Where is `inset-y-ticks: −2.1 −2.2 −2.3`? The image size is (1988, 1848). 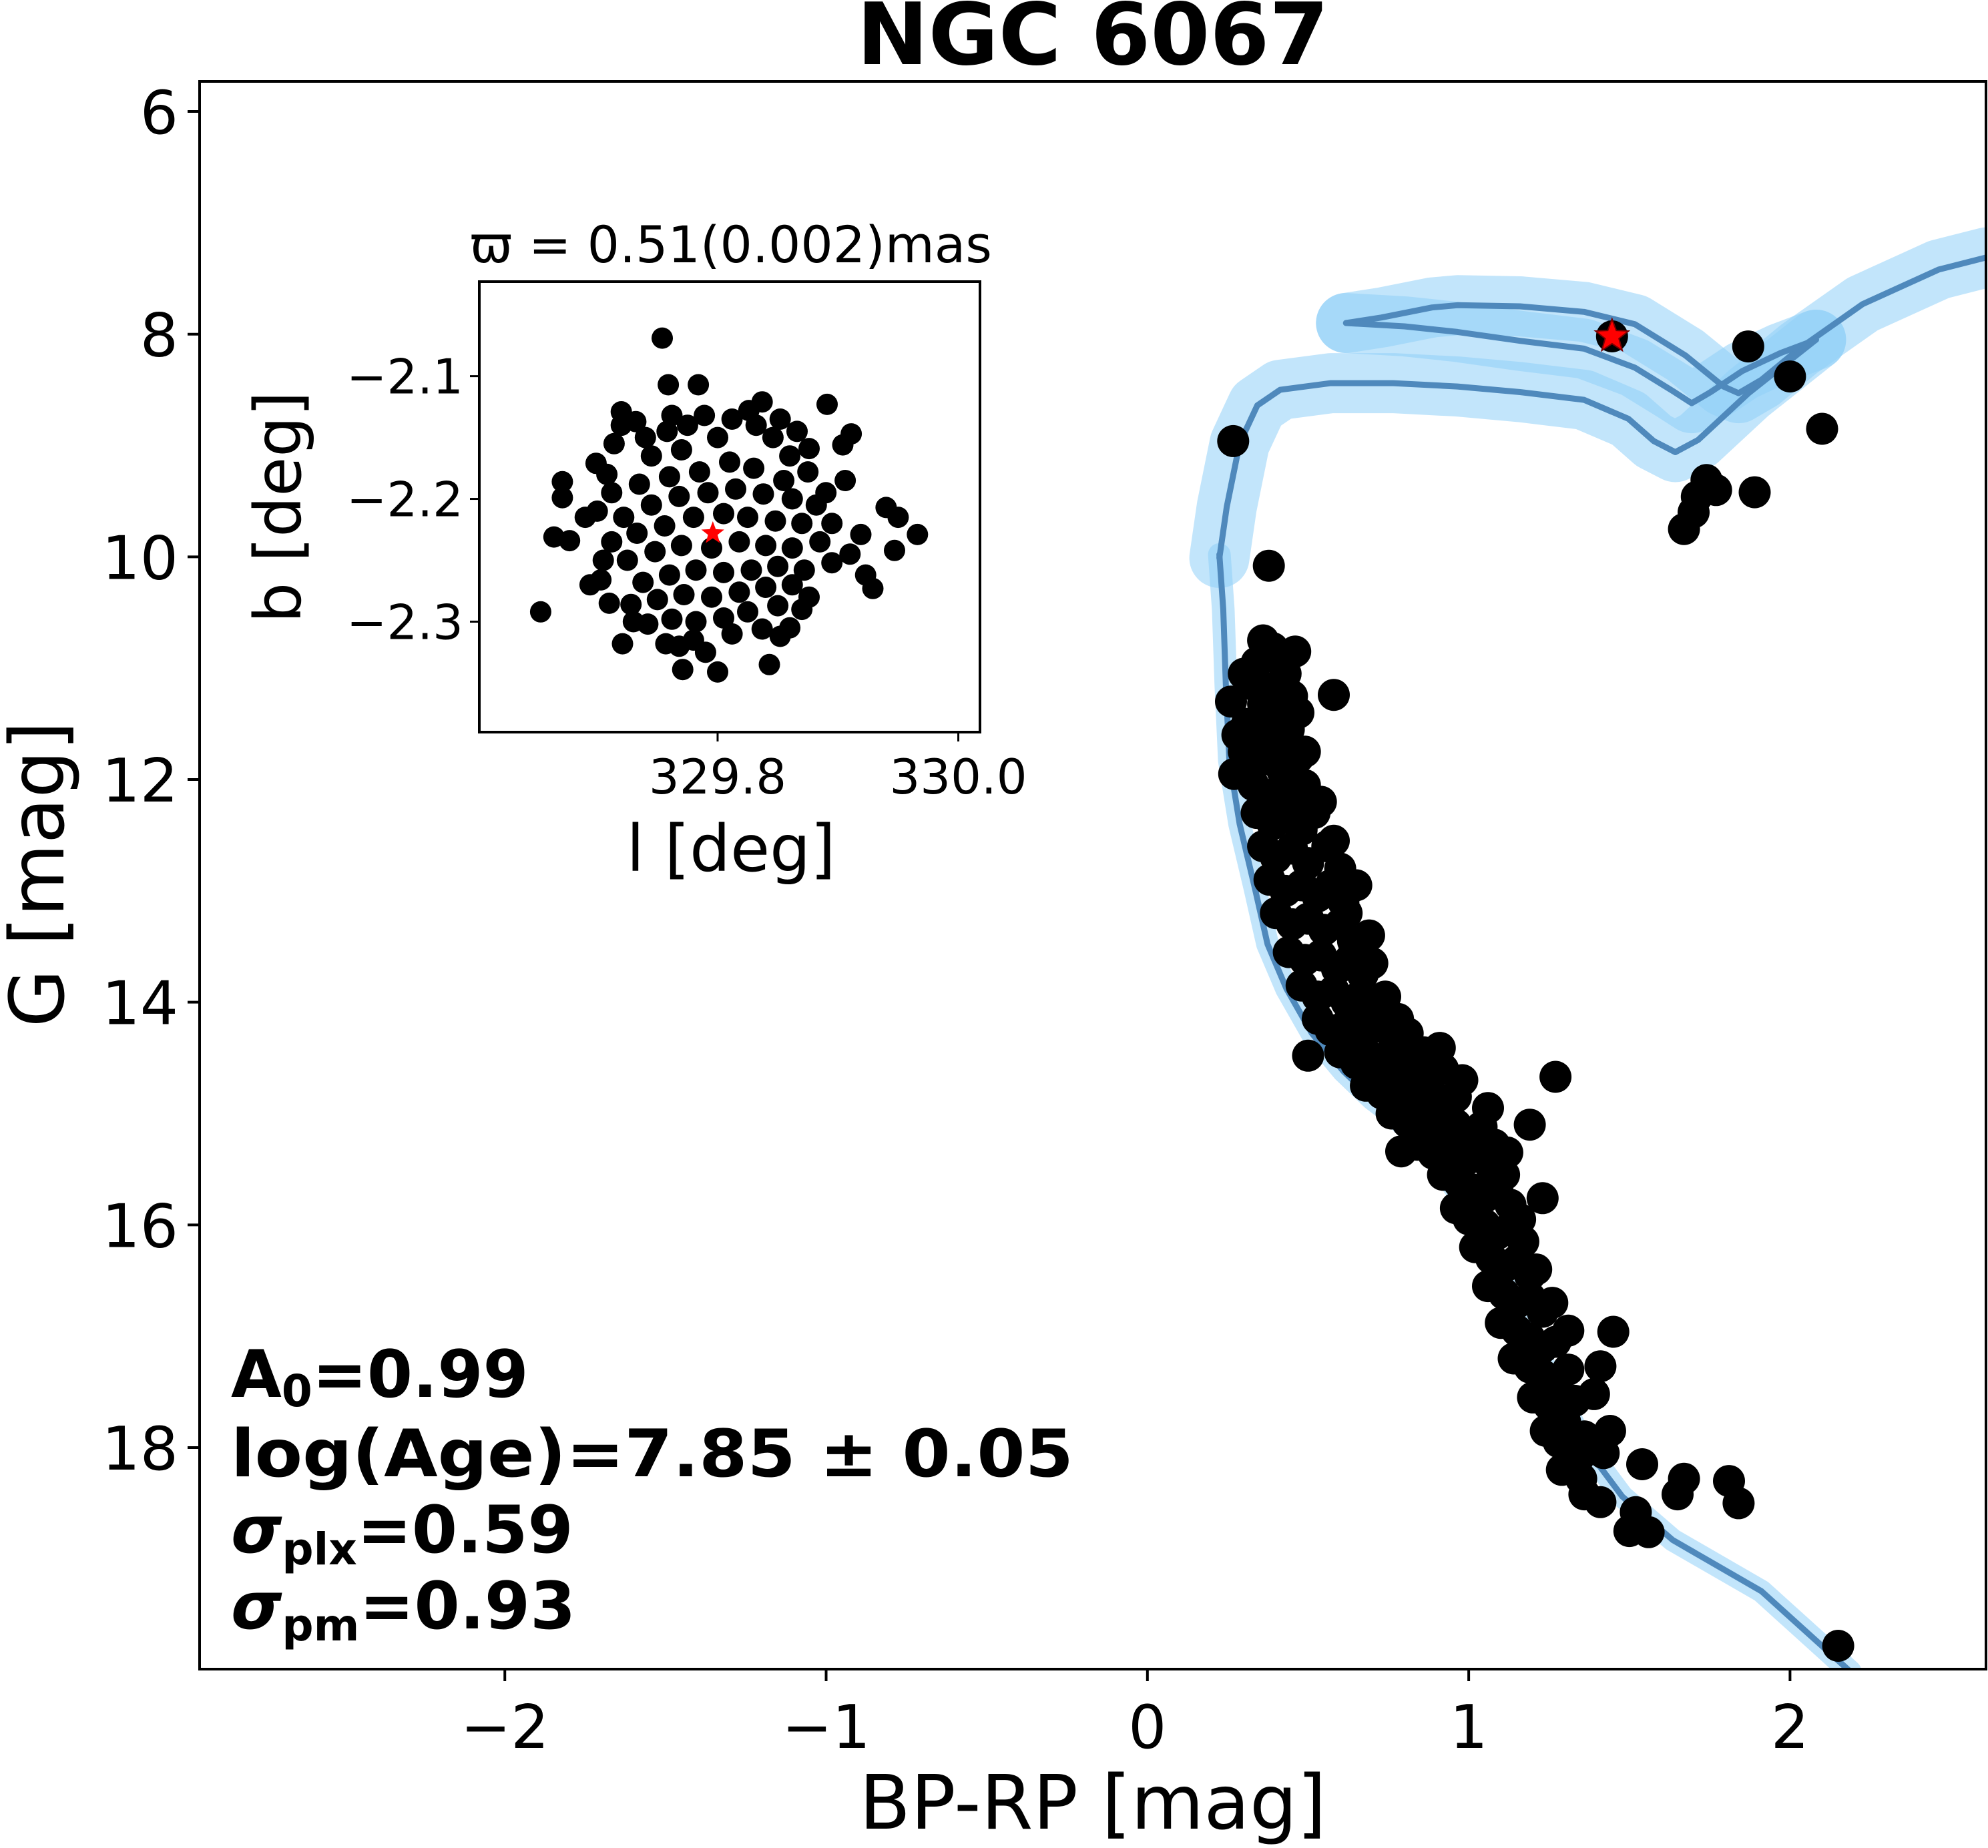 inset-y-ticks: −2.1 −2.2 −2.3 is located at coordinates (413, 499).